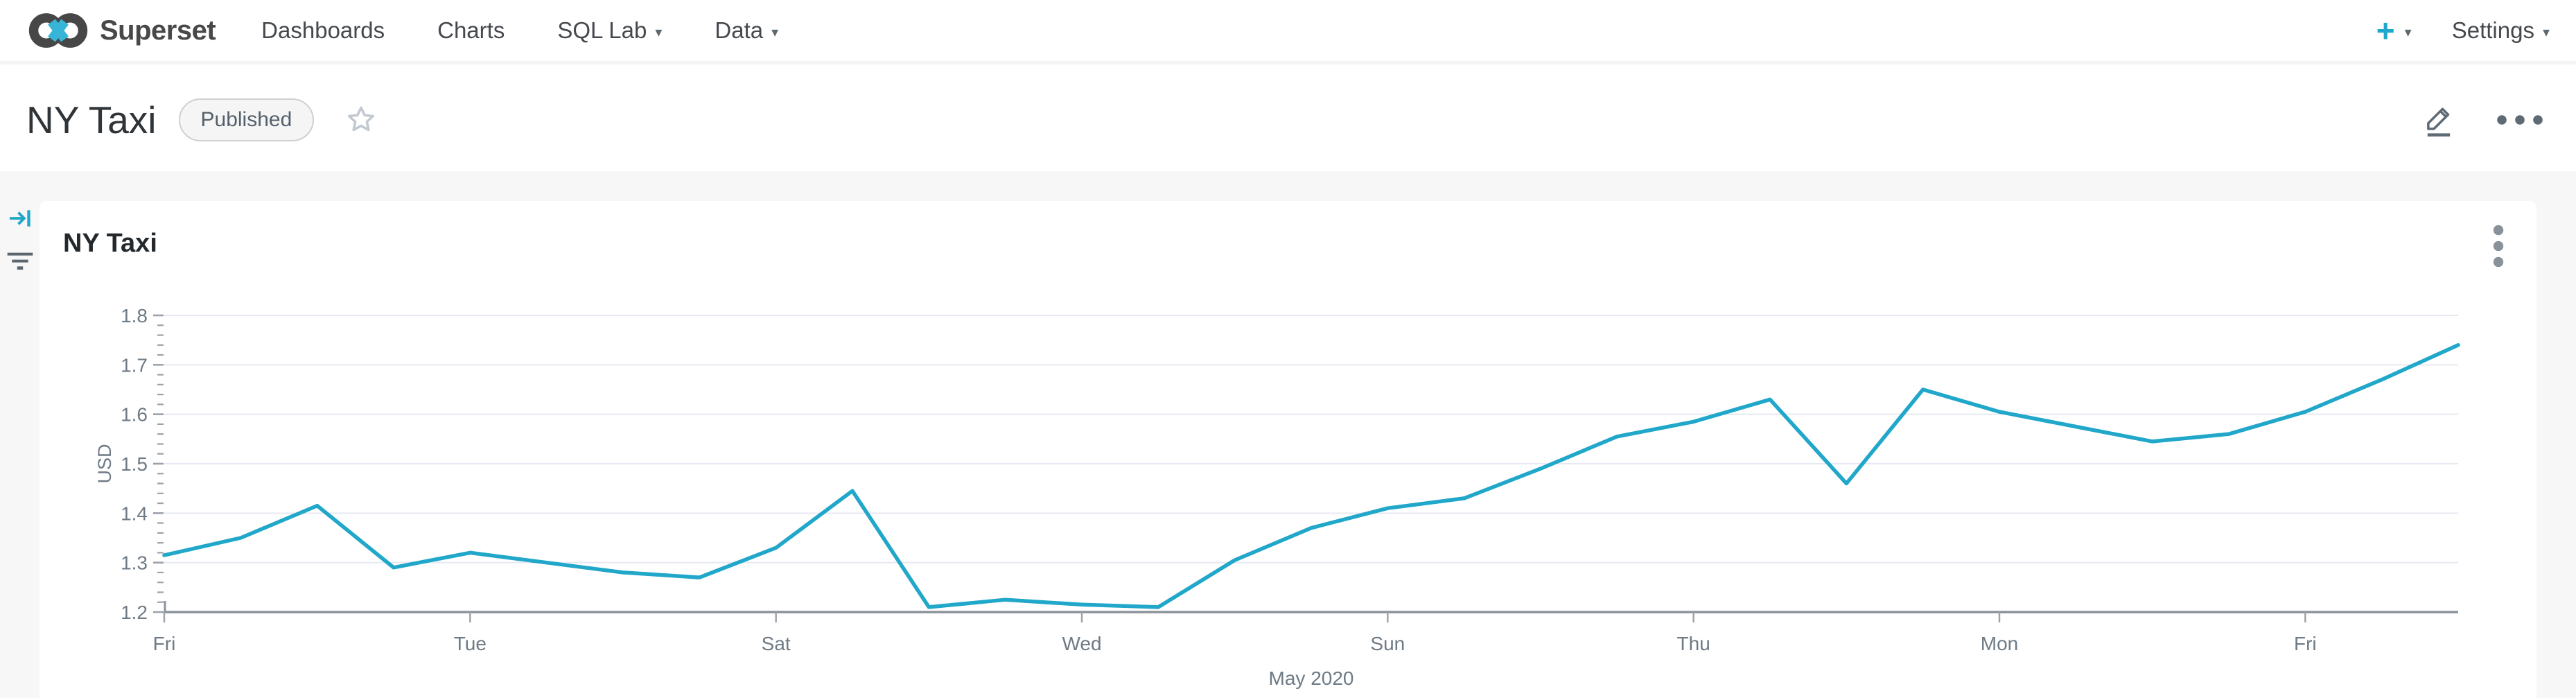 The height and width of the screenshot is (698, 2576). Describe the element at coordinates (519, 30) in the screenshot. I see `nav-menu: Dashboards Charts SQL Lab ▾ Data ▾` at that location.